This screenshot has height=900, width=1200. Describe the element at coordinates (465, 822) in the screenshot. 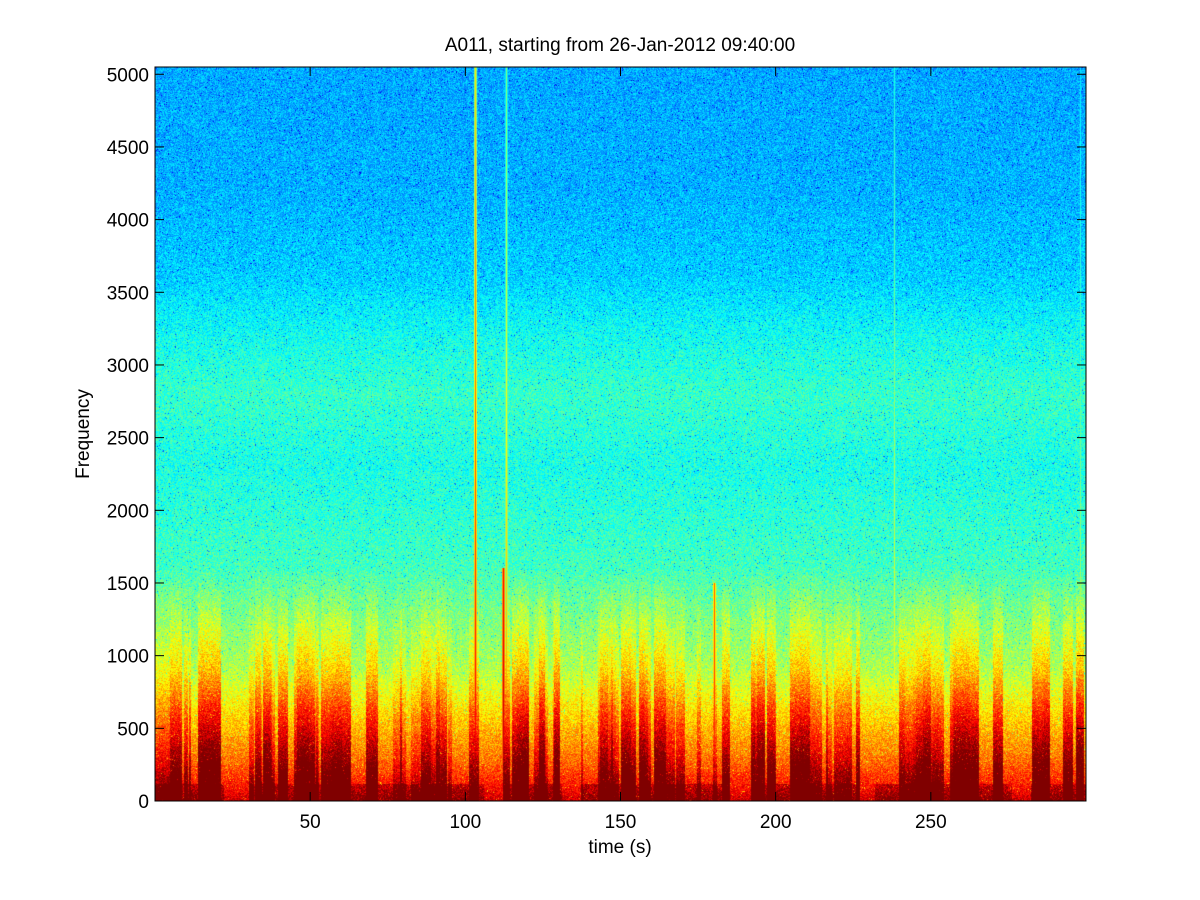

I see `x-tick-label: 100` at that location.